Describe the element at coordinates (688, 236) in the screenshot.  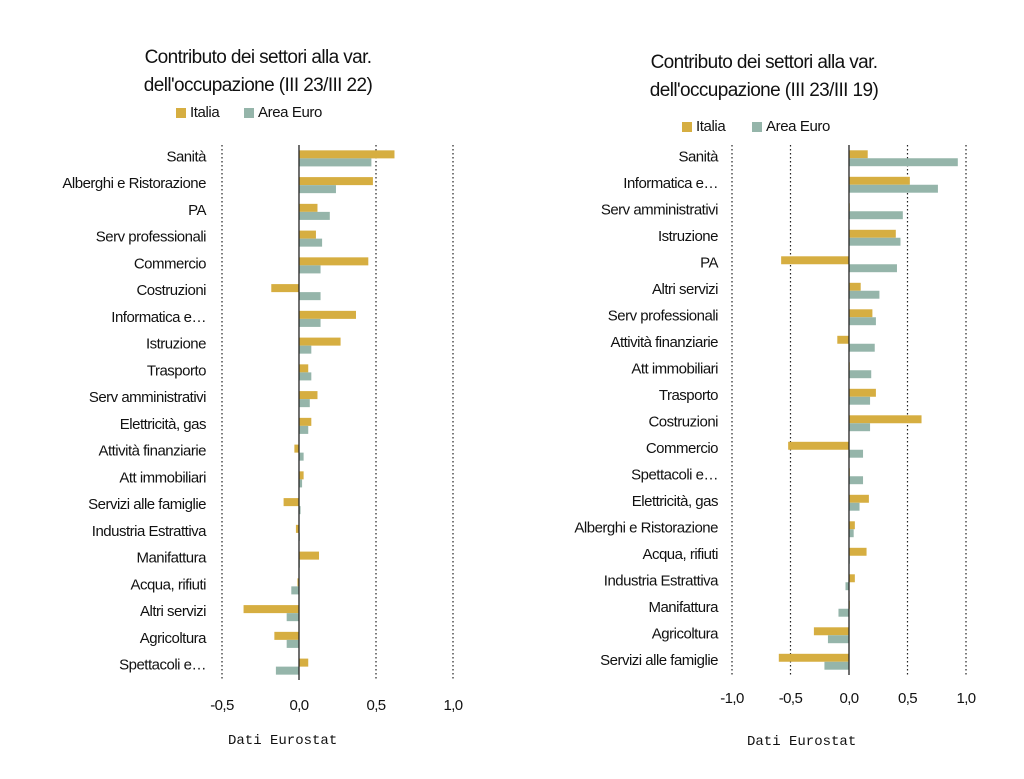
I see `right-category-label: Istruzione` at that location.